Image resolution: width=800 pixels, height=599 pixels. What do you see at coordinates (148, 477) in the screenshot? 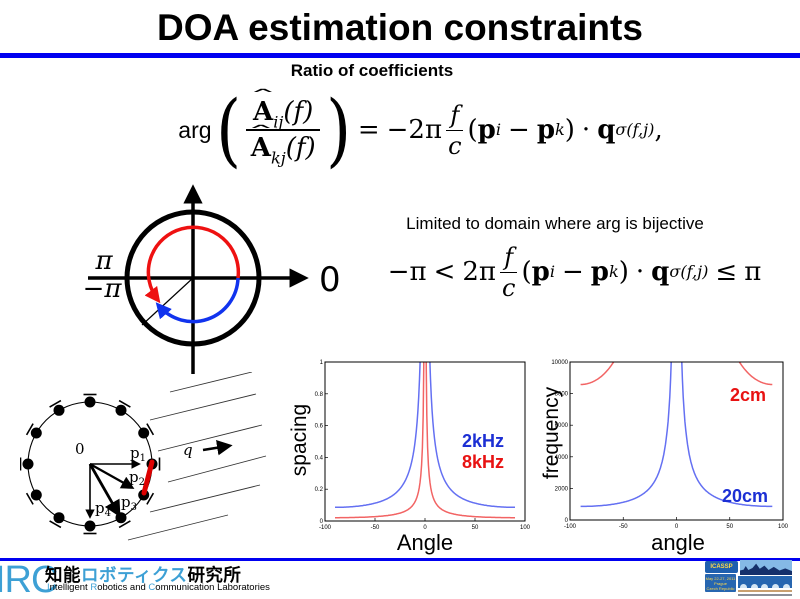
I see `selected-mic-pair` at bounding box center [148, 477].